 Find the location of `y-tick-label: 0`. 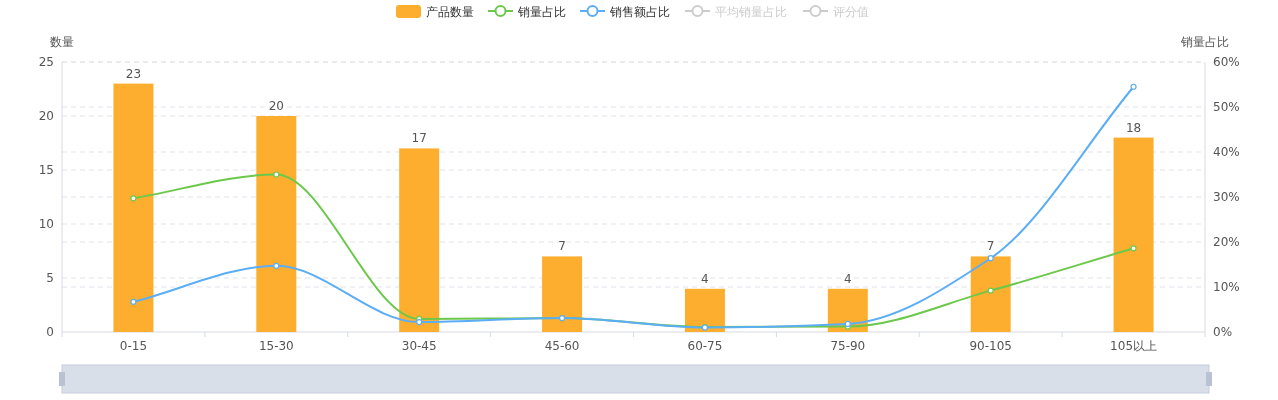

y-tick-label: 0 is located at coordinates (50, 332).